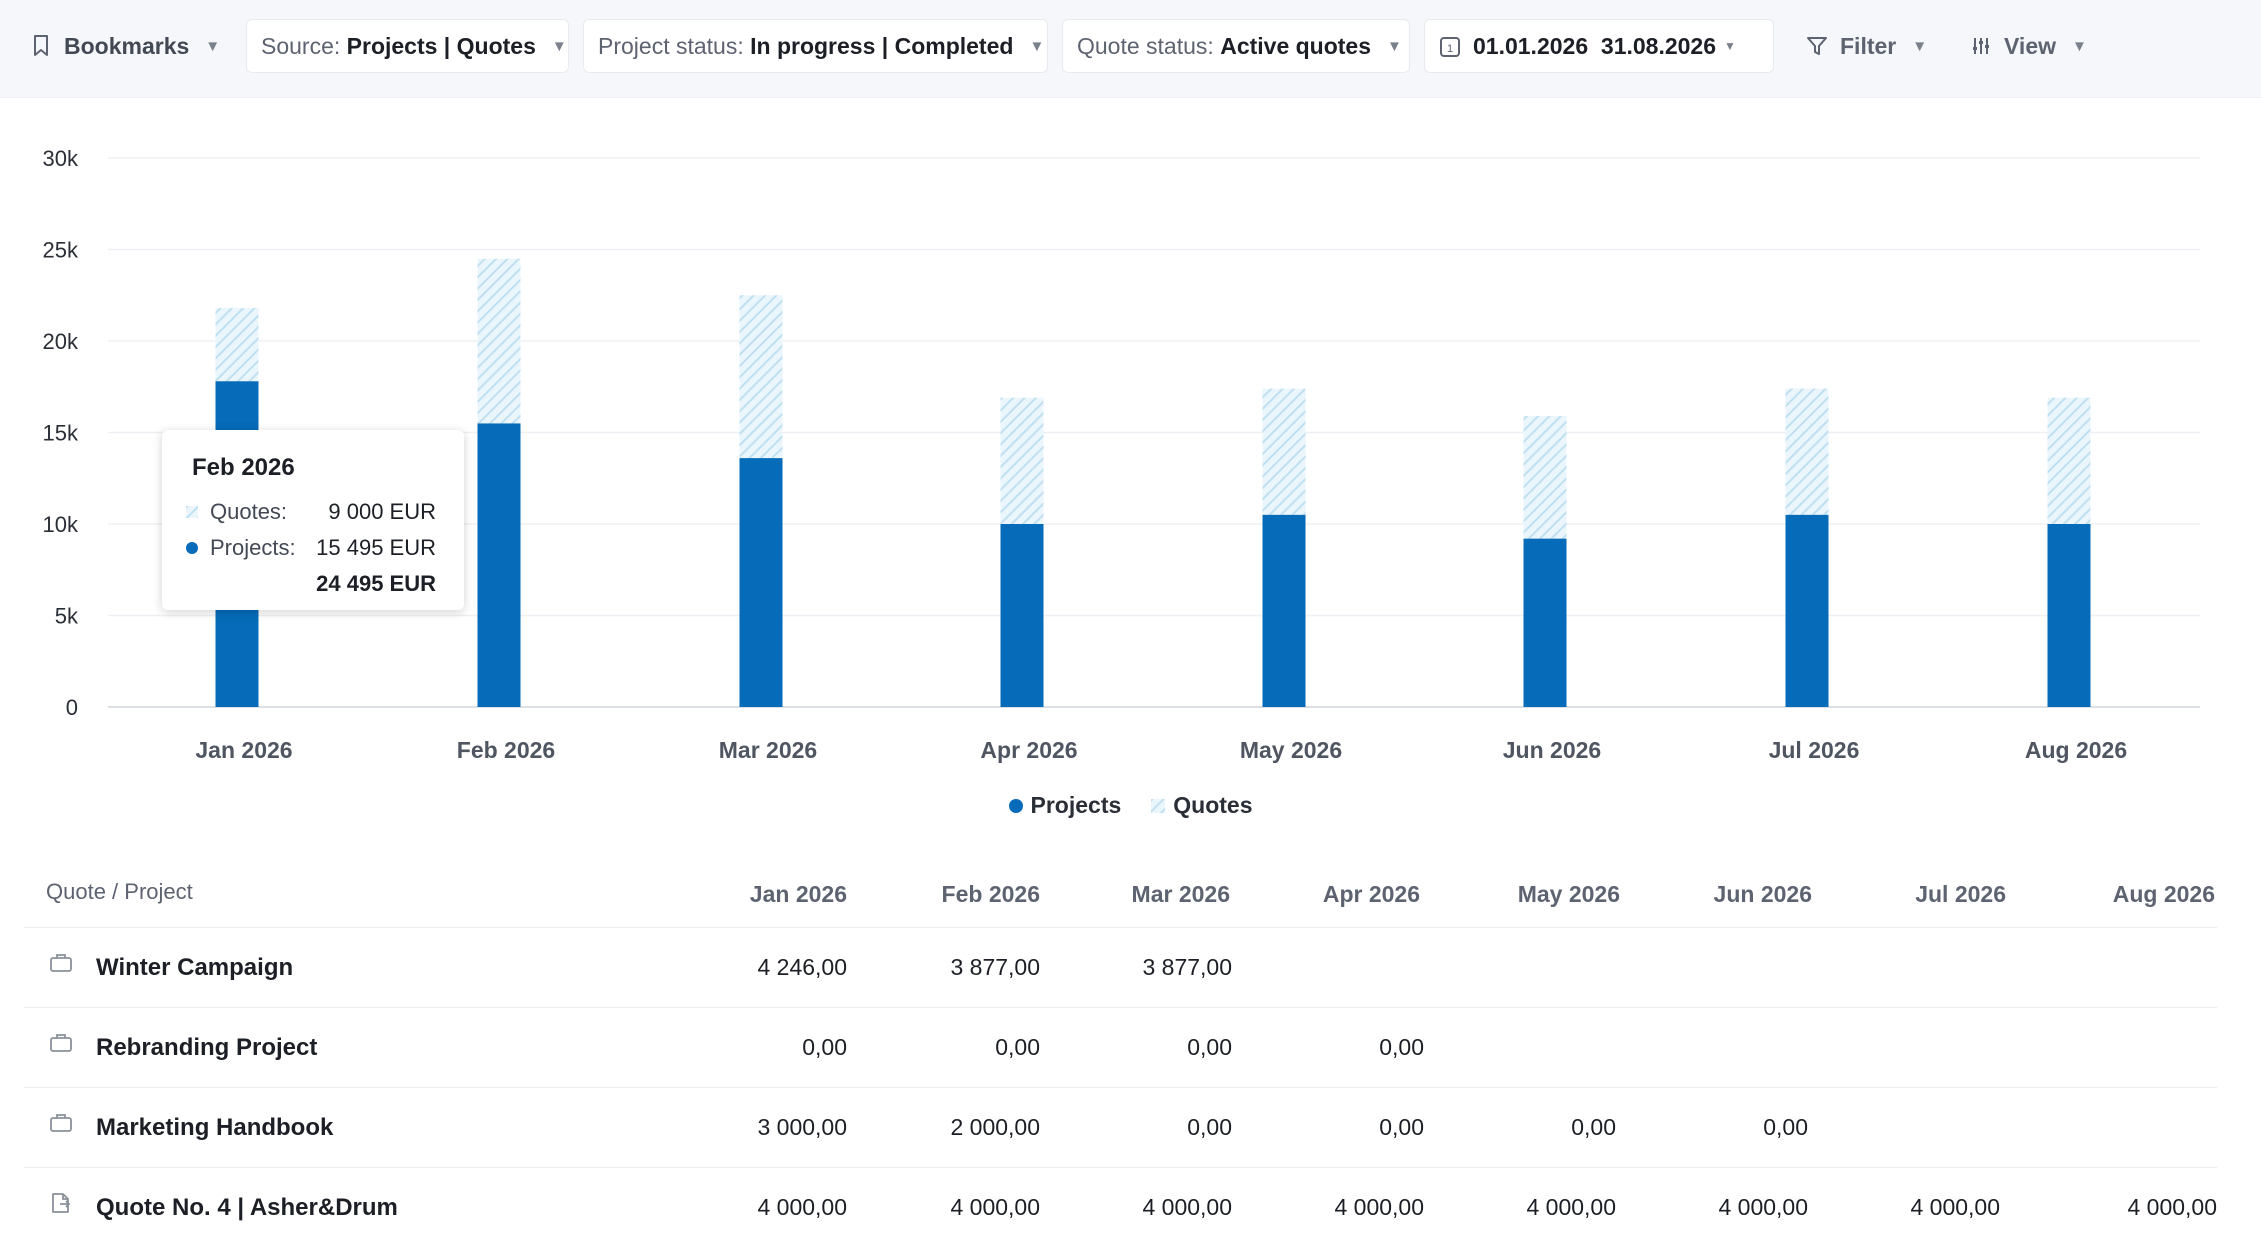 This screenshot has height=1247, width=2261. Describe the element at coordinates (1202, 805) in the screenshot. I see `legend-item-quotes: Quotes` at that location.